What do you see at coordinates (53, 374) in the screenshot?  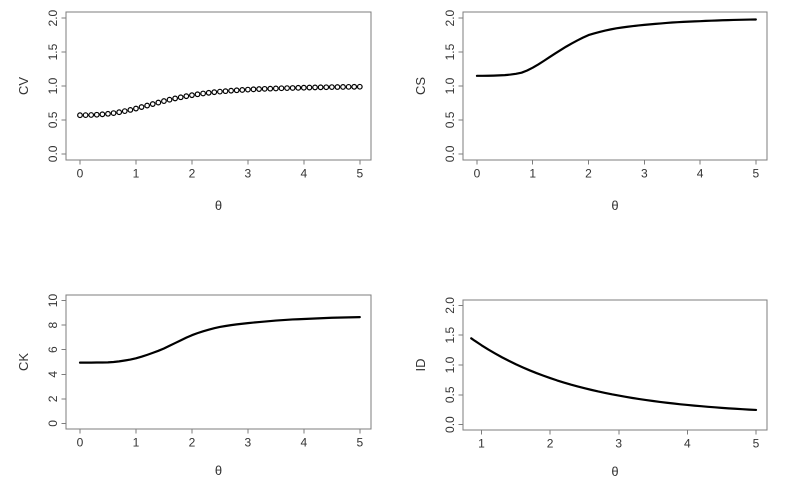 I see `y-axis-tick-label: 4` at bounding box center [53, 374].